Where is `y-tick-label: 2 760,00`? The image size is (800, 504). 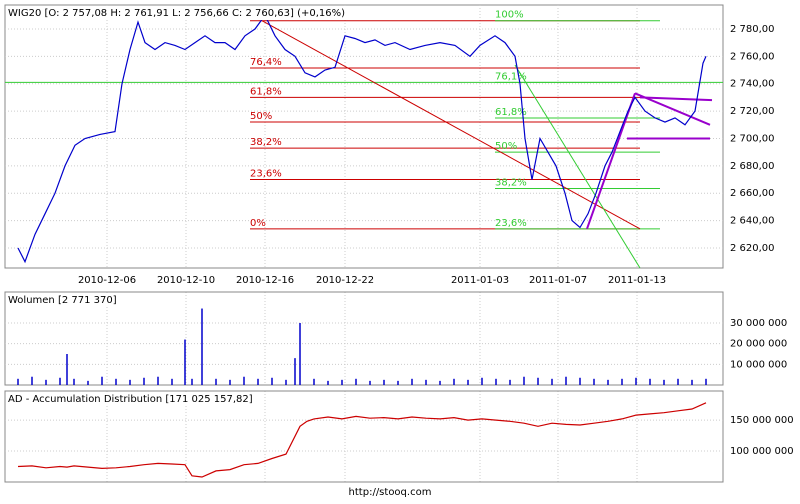 y-tick-label: 2 760,00 is located at coordinates (752, 56).